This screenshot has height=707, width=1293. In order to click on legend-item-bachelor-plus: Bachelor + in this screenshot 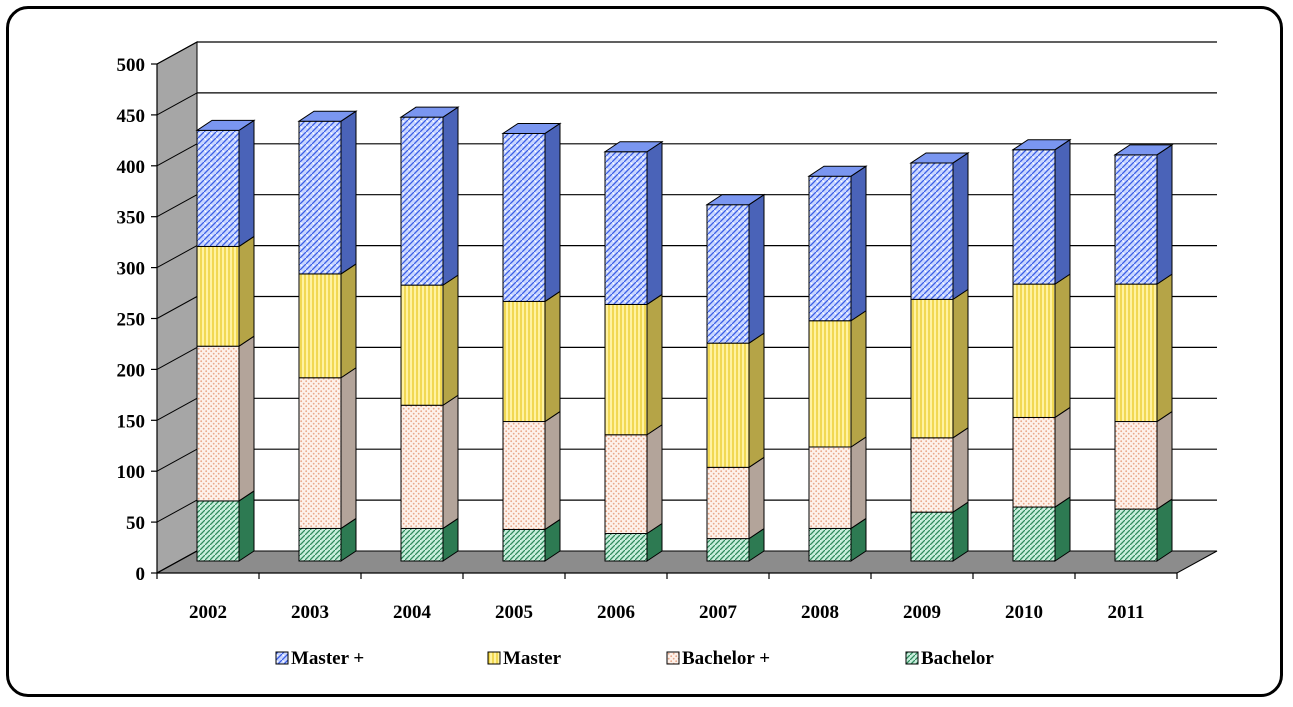, I will do `click(718, 658)`.